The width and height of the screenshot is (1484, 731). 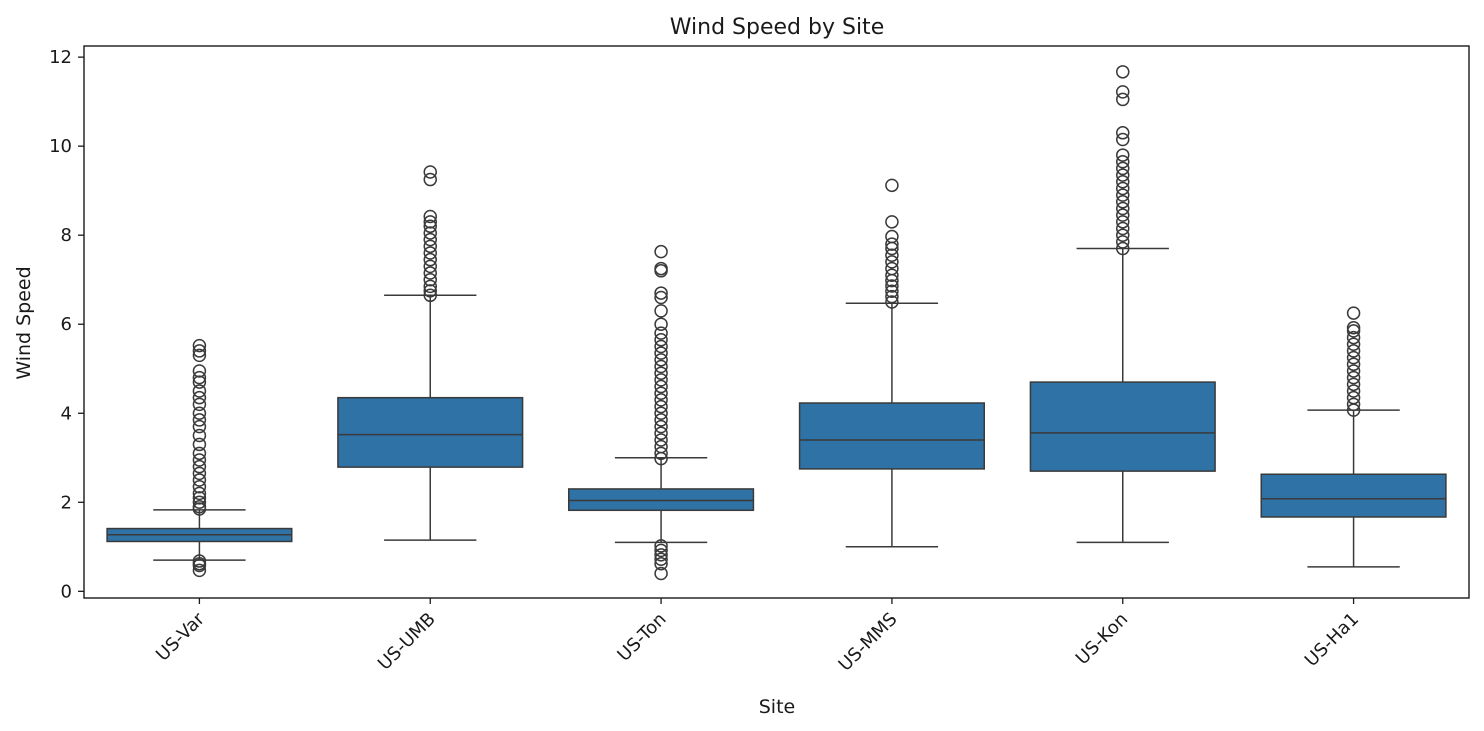 I want to click on x-axis-label: Site, so click(x=777, y=707).